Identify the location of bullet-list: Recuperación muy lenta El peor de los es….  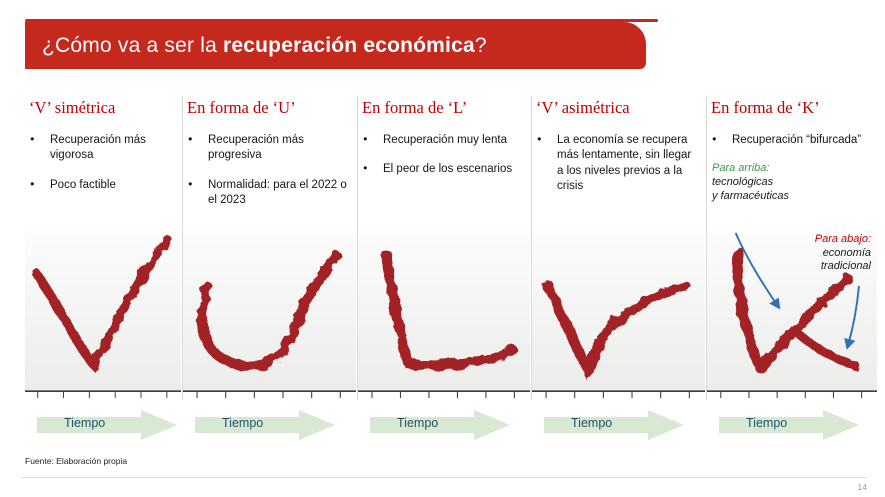
(441, 155).